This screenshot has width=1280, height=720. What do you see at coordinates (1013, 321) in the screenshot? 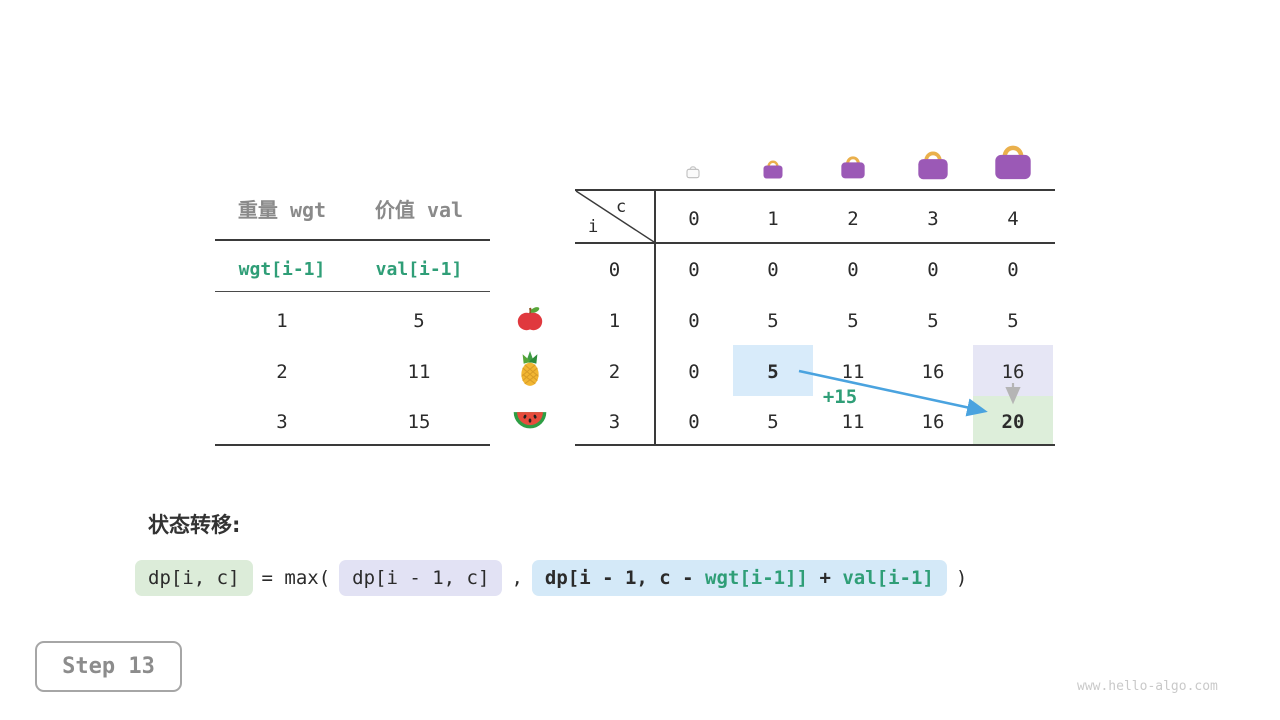
I see `dp-cell-1-4: 5` at bounding box center [1013, 321].